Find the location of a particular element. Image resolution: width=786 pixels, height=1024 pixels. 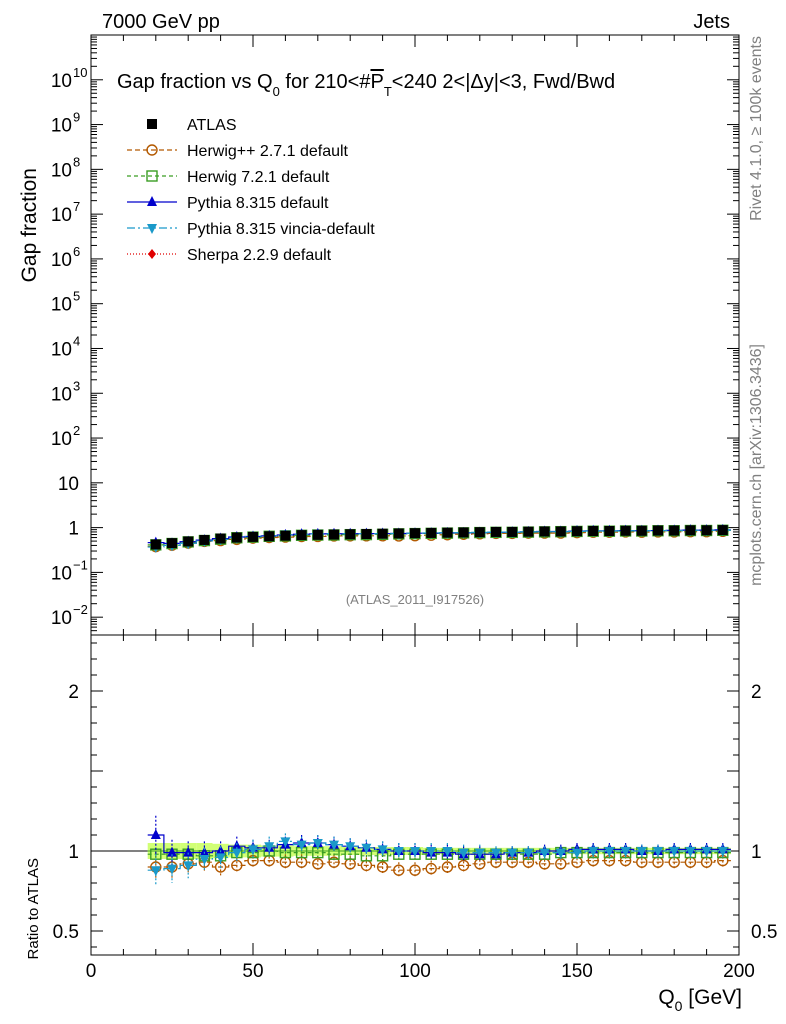

header-energy-label: 7000 GeV pp is located at coordinates (161, 22).